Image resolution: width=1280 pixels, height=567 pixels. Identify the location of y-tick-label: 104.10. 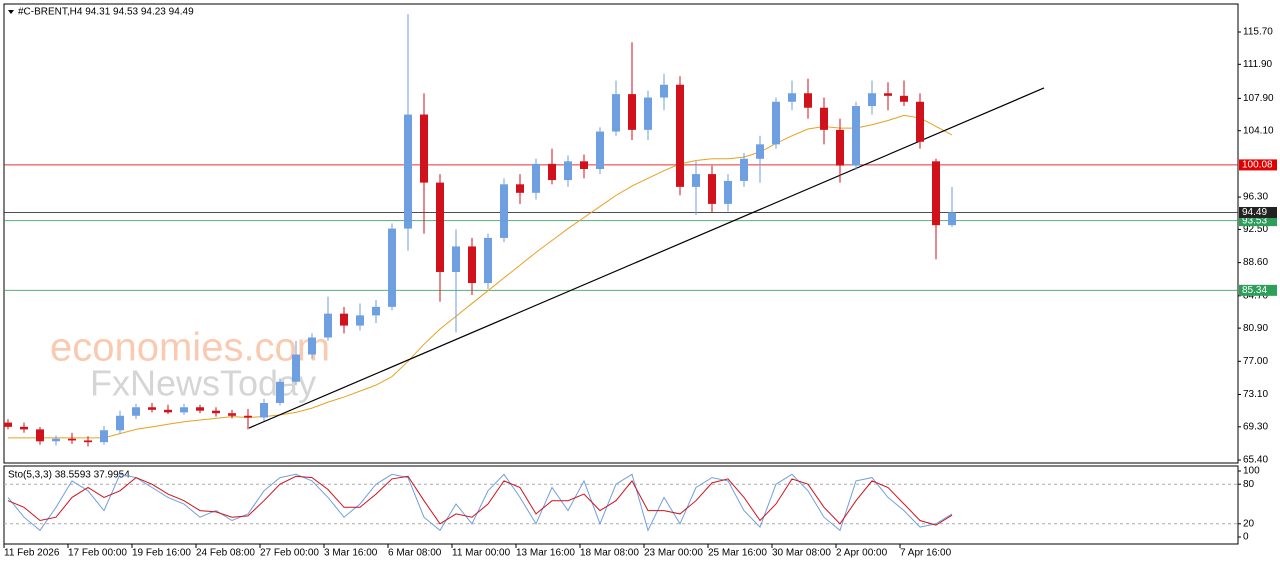
(1258, 130).